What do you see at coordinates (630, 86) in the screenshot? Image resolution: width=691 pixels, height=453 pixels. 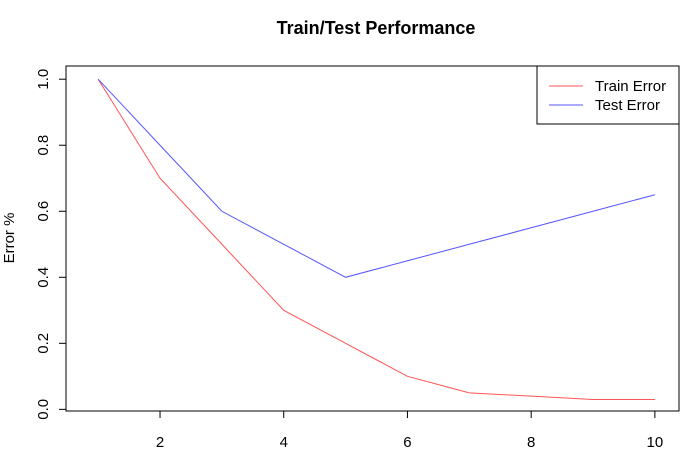 I see `legend-label: Train Error` at bounding box center [630, 86].